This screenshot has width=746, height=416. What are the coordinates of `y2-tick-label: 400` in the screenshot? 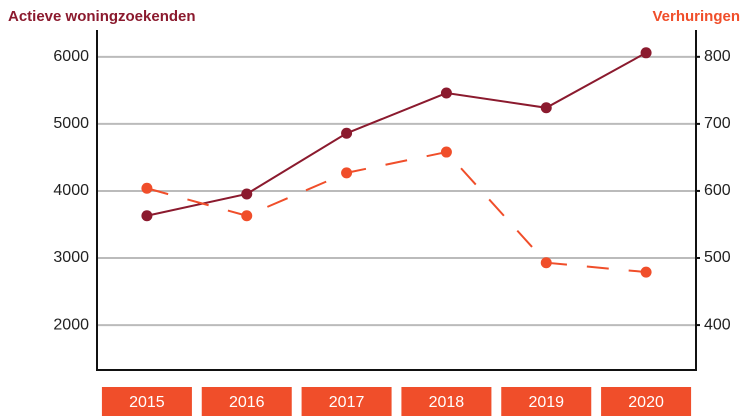 It's located at (717, 324).